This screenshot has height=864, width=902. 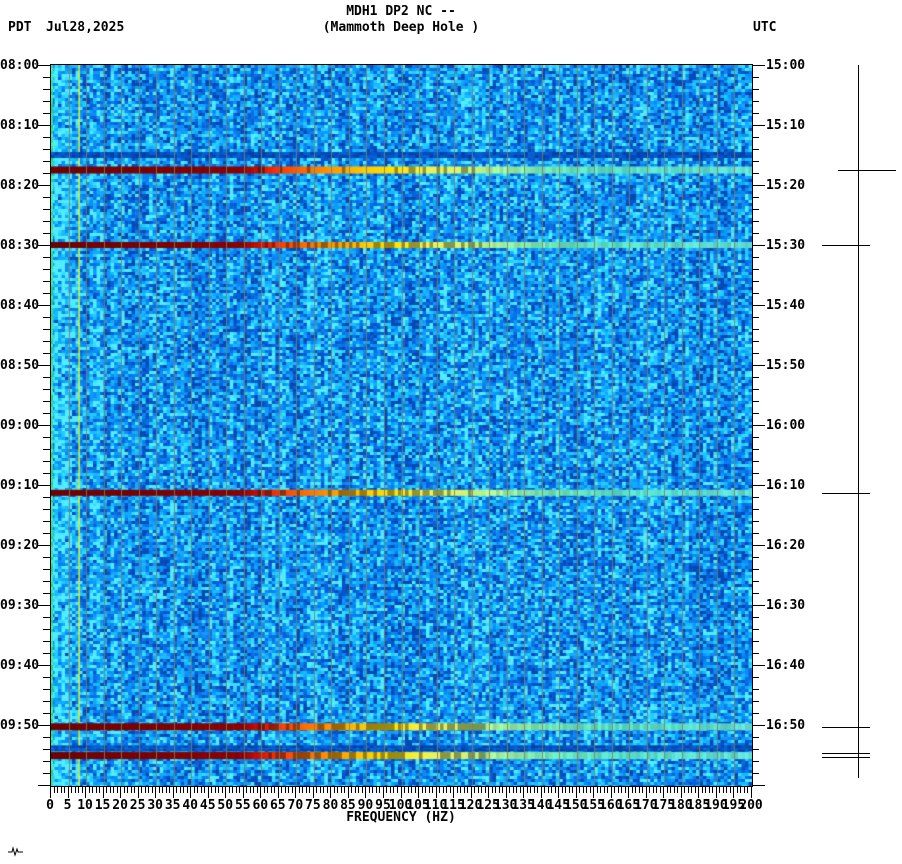 What do you see at coordinates (172, 805) in the screenshot?
I see `freq-tick-label: 35` at bounding box center [172, 805].